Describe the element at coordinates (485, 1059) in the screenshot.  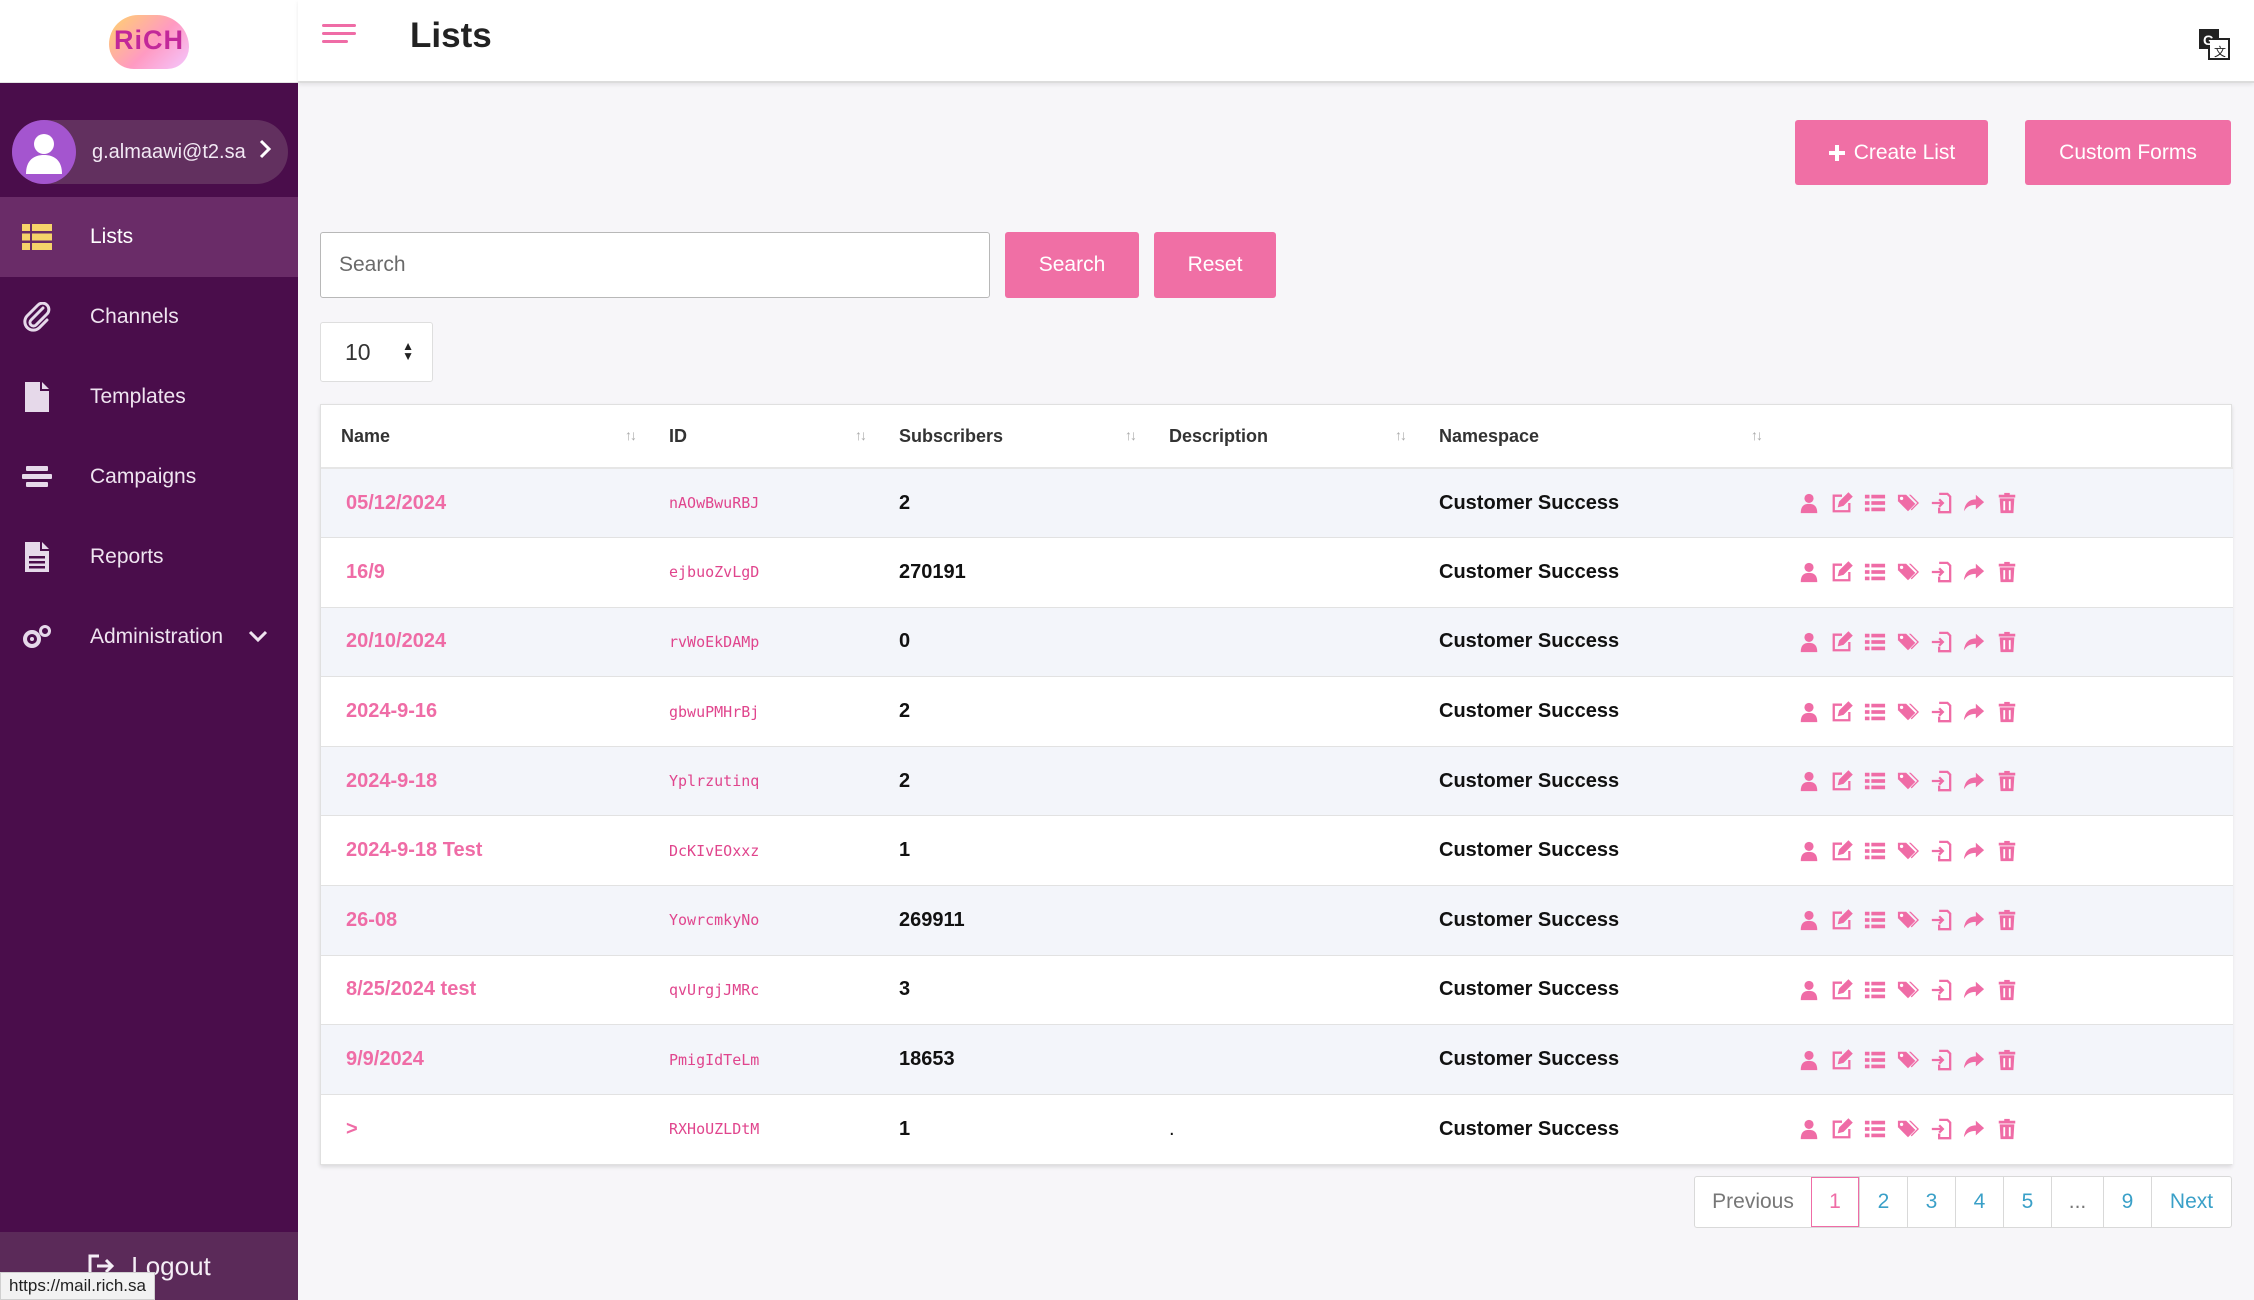
I see `list-name-link: 9/9/2024` at that location.